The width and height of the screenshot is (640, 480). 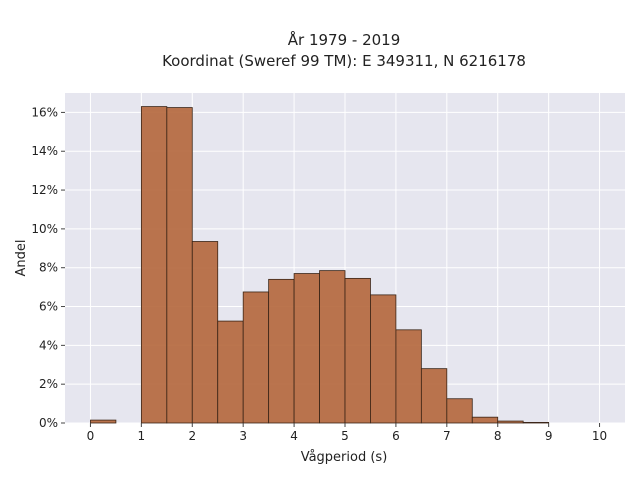 I want to click on x-tick-label: 7, so click(x=447, y=436).